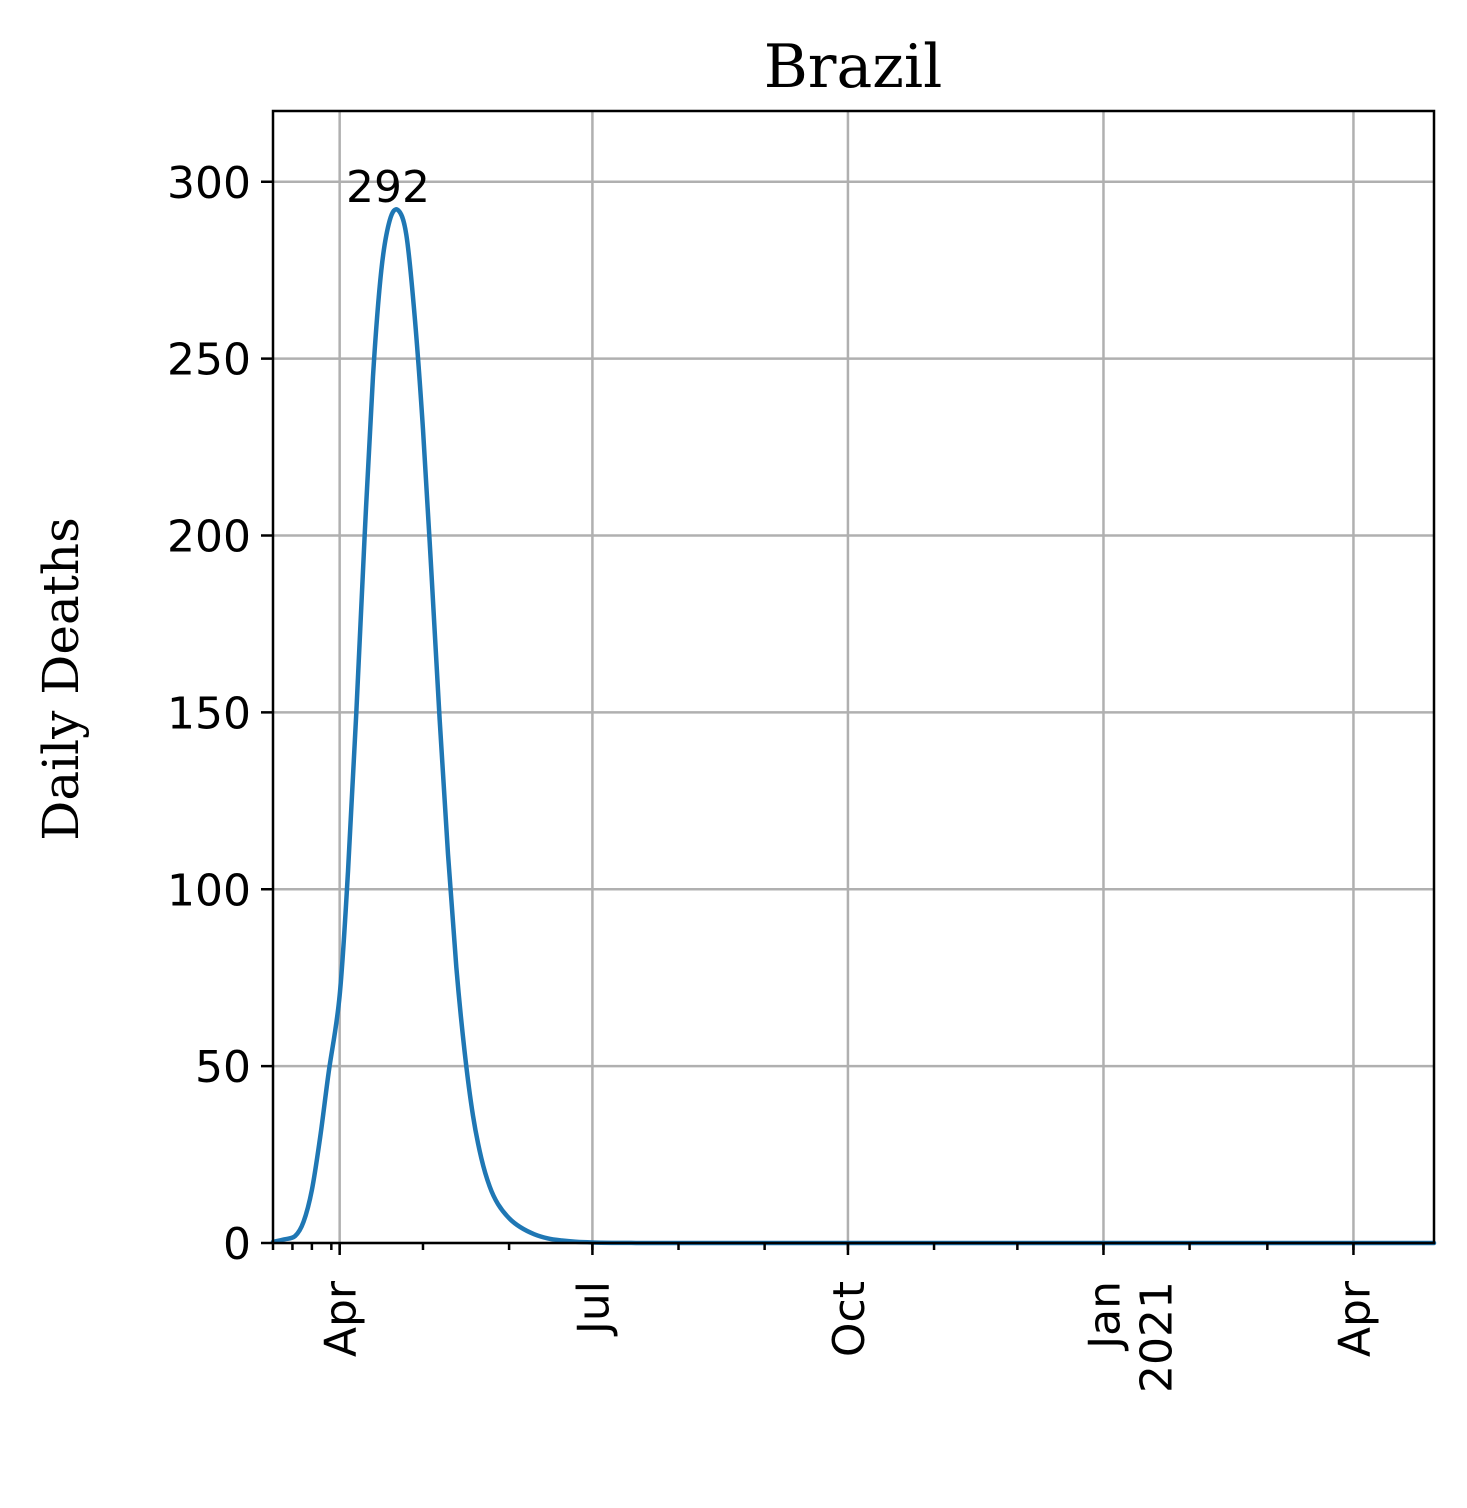 The image size is (1467, 1508). Describe the element at coordinates (853, 67) in the screenshot. I see `chart-title: Brazil` at that location.